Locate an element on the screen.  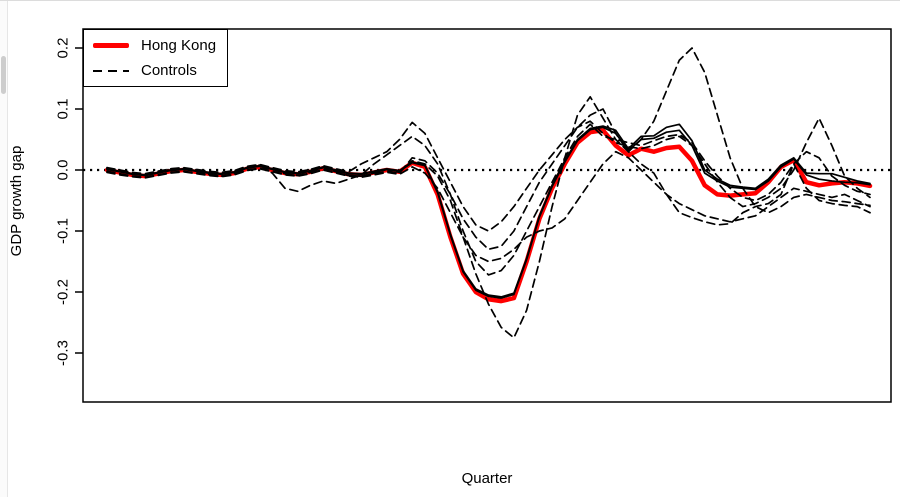
legend-line-sample-red is located at coordinates (111, 45).